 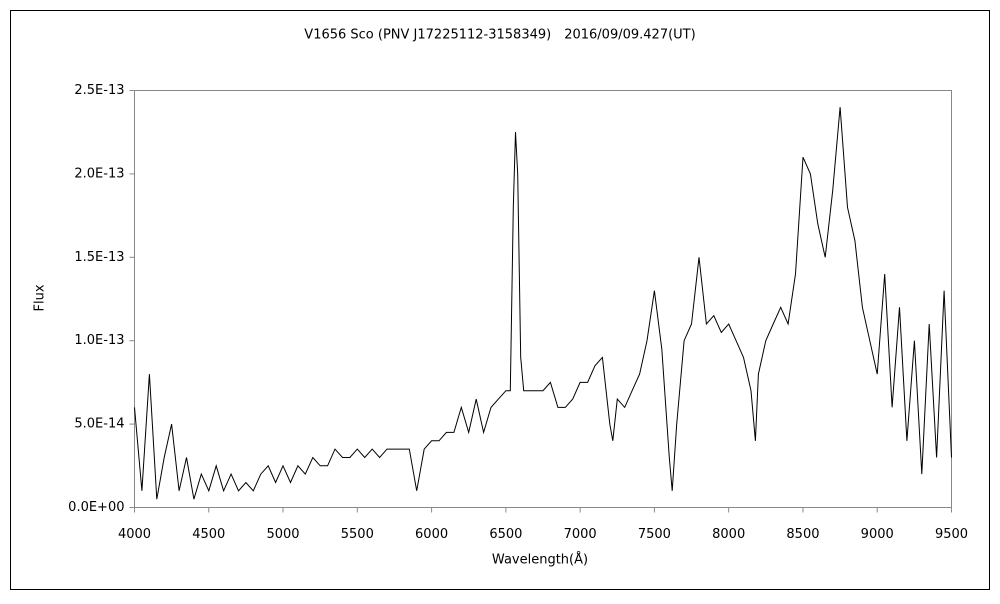 I want to click on x-tick-label: 7500, so click(x=654, y=534).